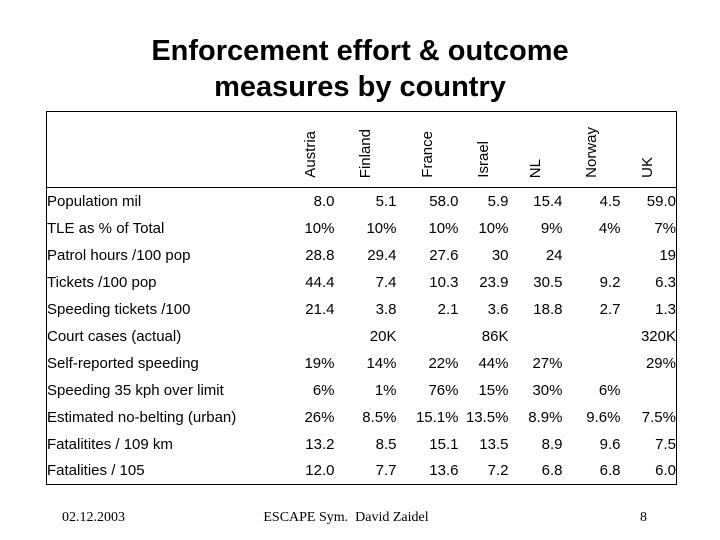 The width and height of the screenshot is (720, 540). Describe the element at coordinates (381, 363) in the screenshot. I see `cell-value: 14%` at that location.